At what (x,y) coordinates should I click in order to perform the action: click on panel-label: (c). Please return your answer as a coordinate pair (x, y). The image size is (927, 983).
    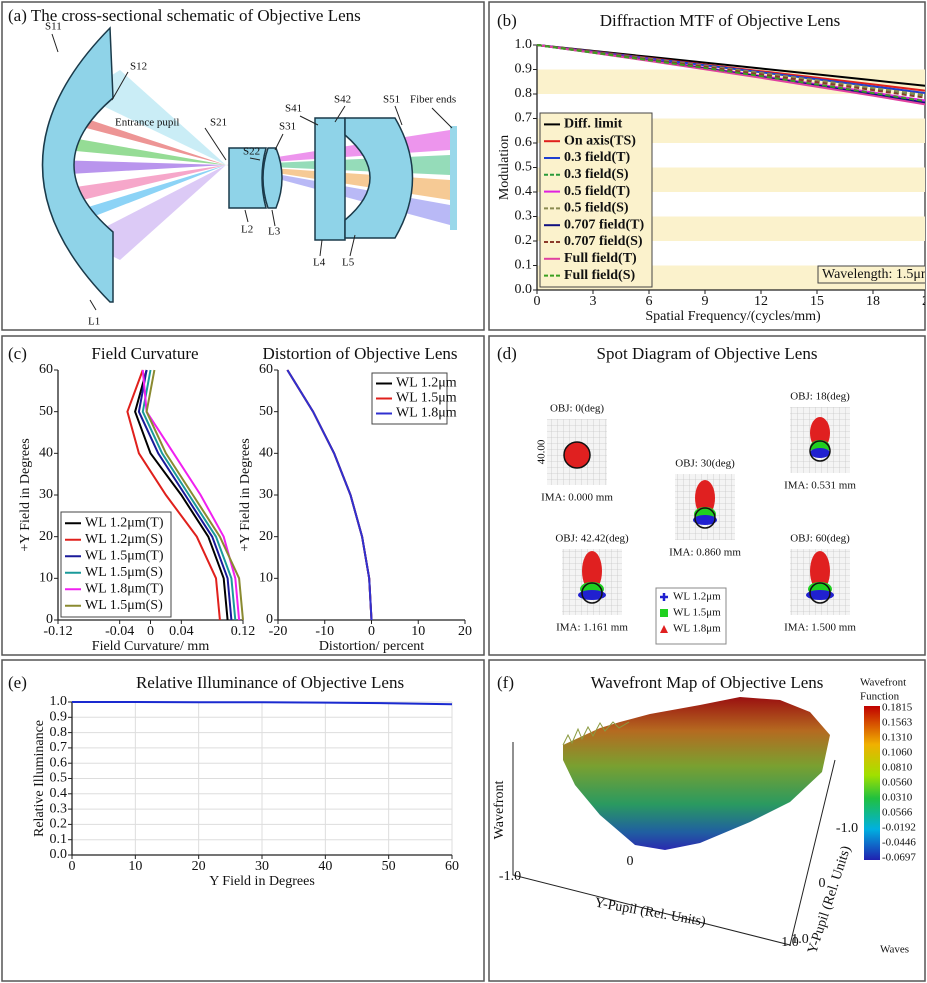
    Looking at the image, I should click on (17, 353).